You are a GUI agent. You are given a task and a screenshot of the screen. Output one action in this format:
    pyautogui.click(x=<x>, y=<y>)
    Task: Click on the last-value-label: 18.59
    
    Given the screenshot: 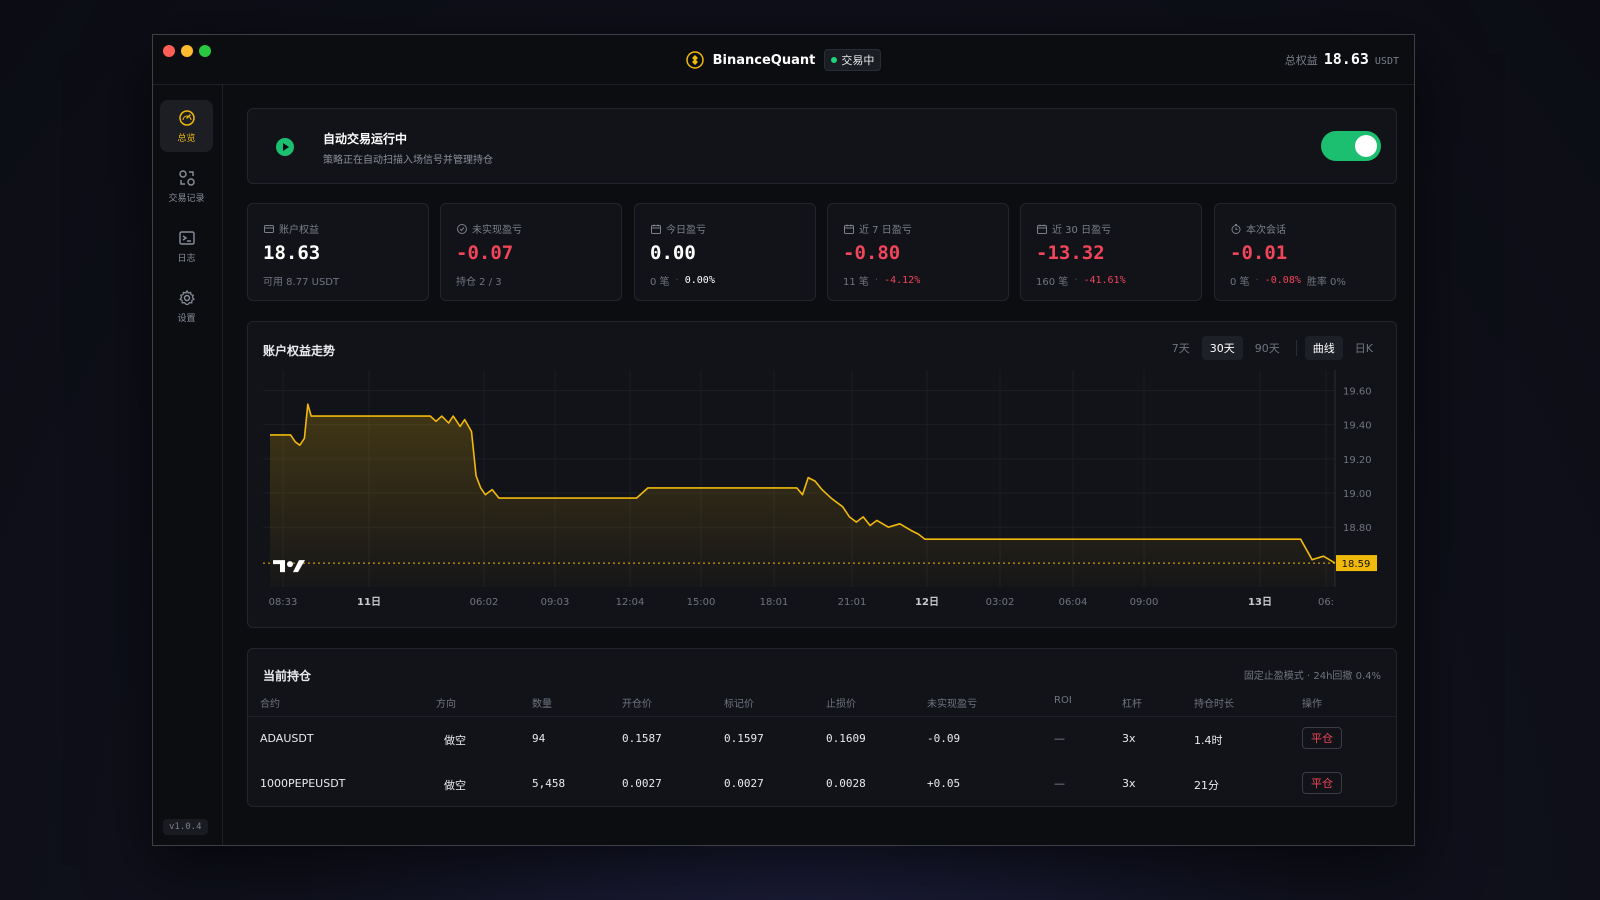 What is the action you would take?
    pyautogui.click(x=1356, y=564)
    